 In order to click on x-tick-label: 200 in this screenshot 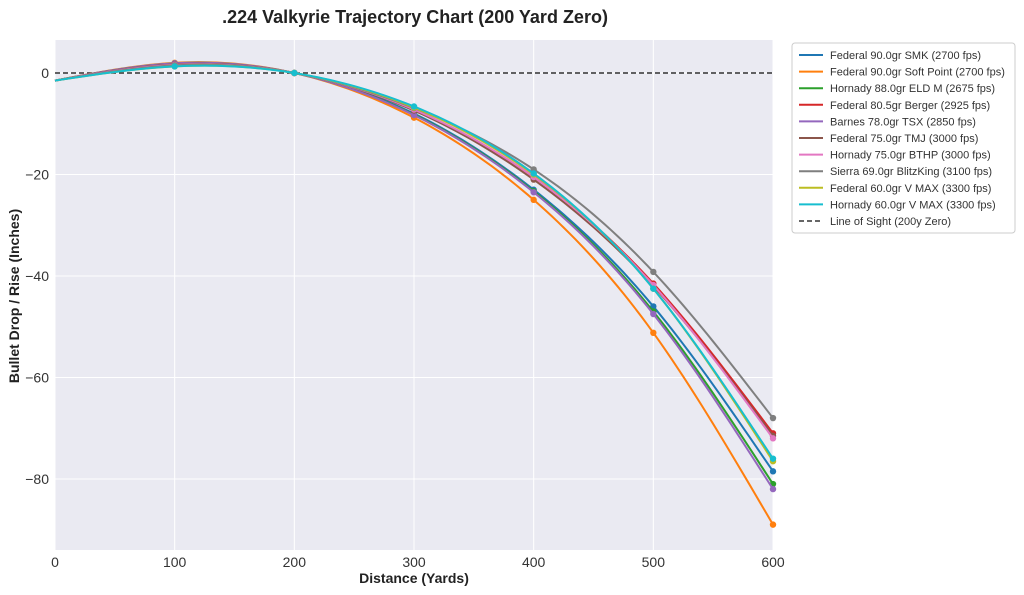, I will do `click(295, 562)`.